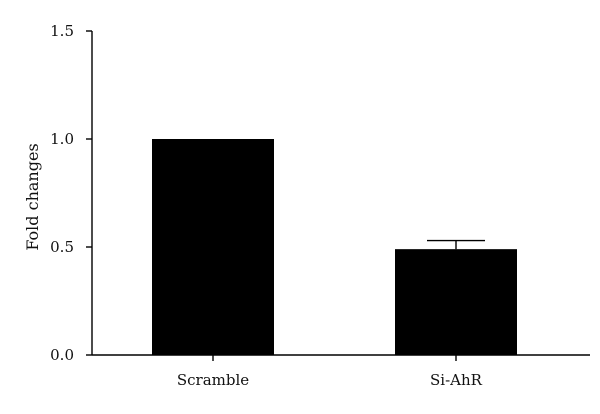 The height and width of the screenshot is (414, 600). What do you see at coordinates (62, 247) in the screenshot?
I see `y-tick-label: 0.5` at bounding box center [62, 247].